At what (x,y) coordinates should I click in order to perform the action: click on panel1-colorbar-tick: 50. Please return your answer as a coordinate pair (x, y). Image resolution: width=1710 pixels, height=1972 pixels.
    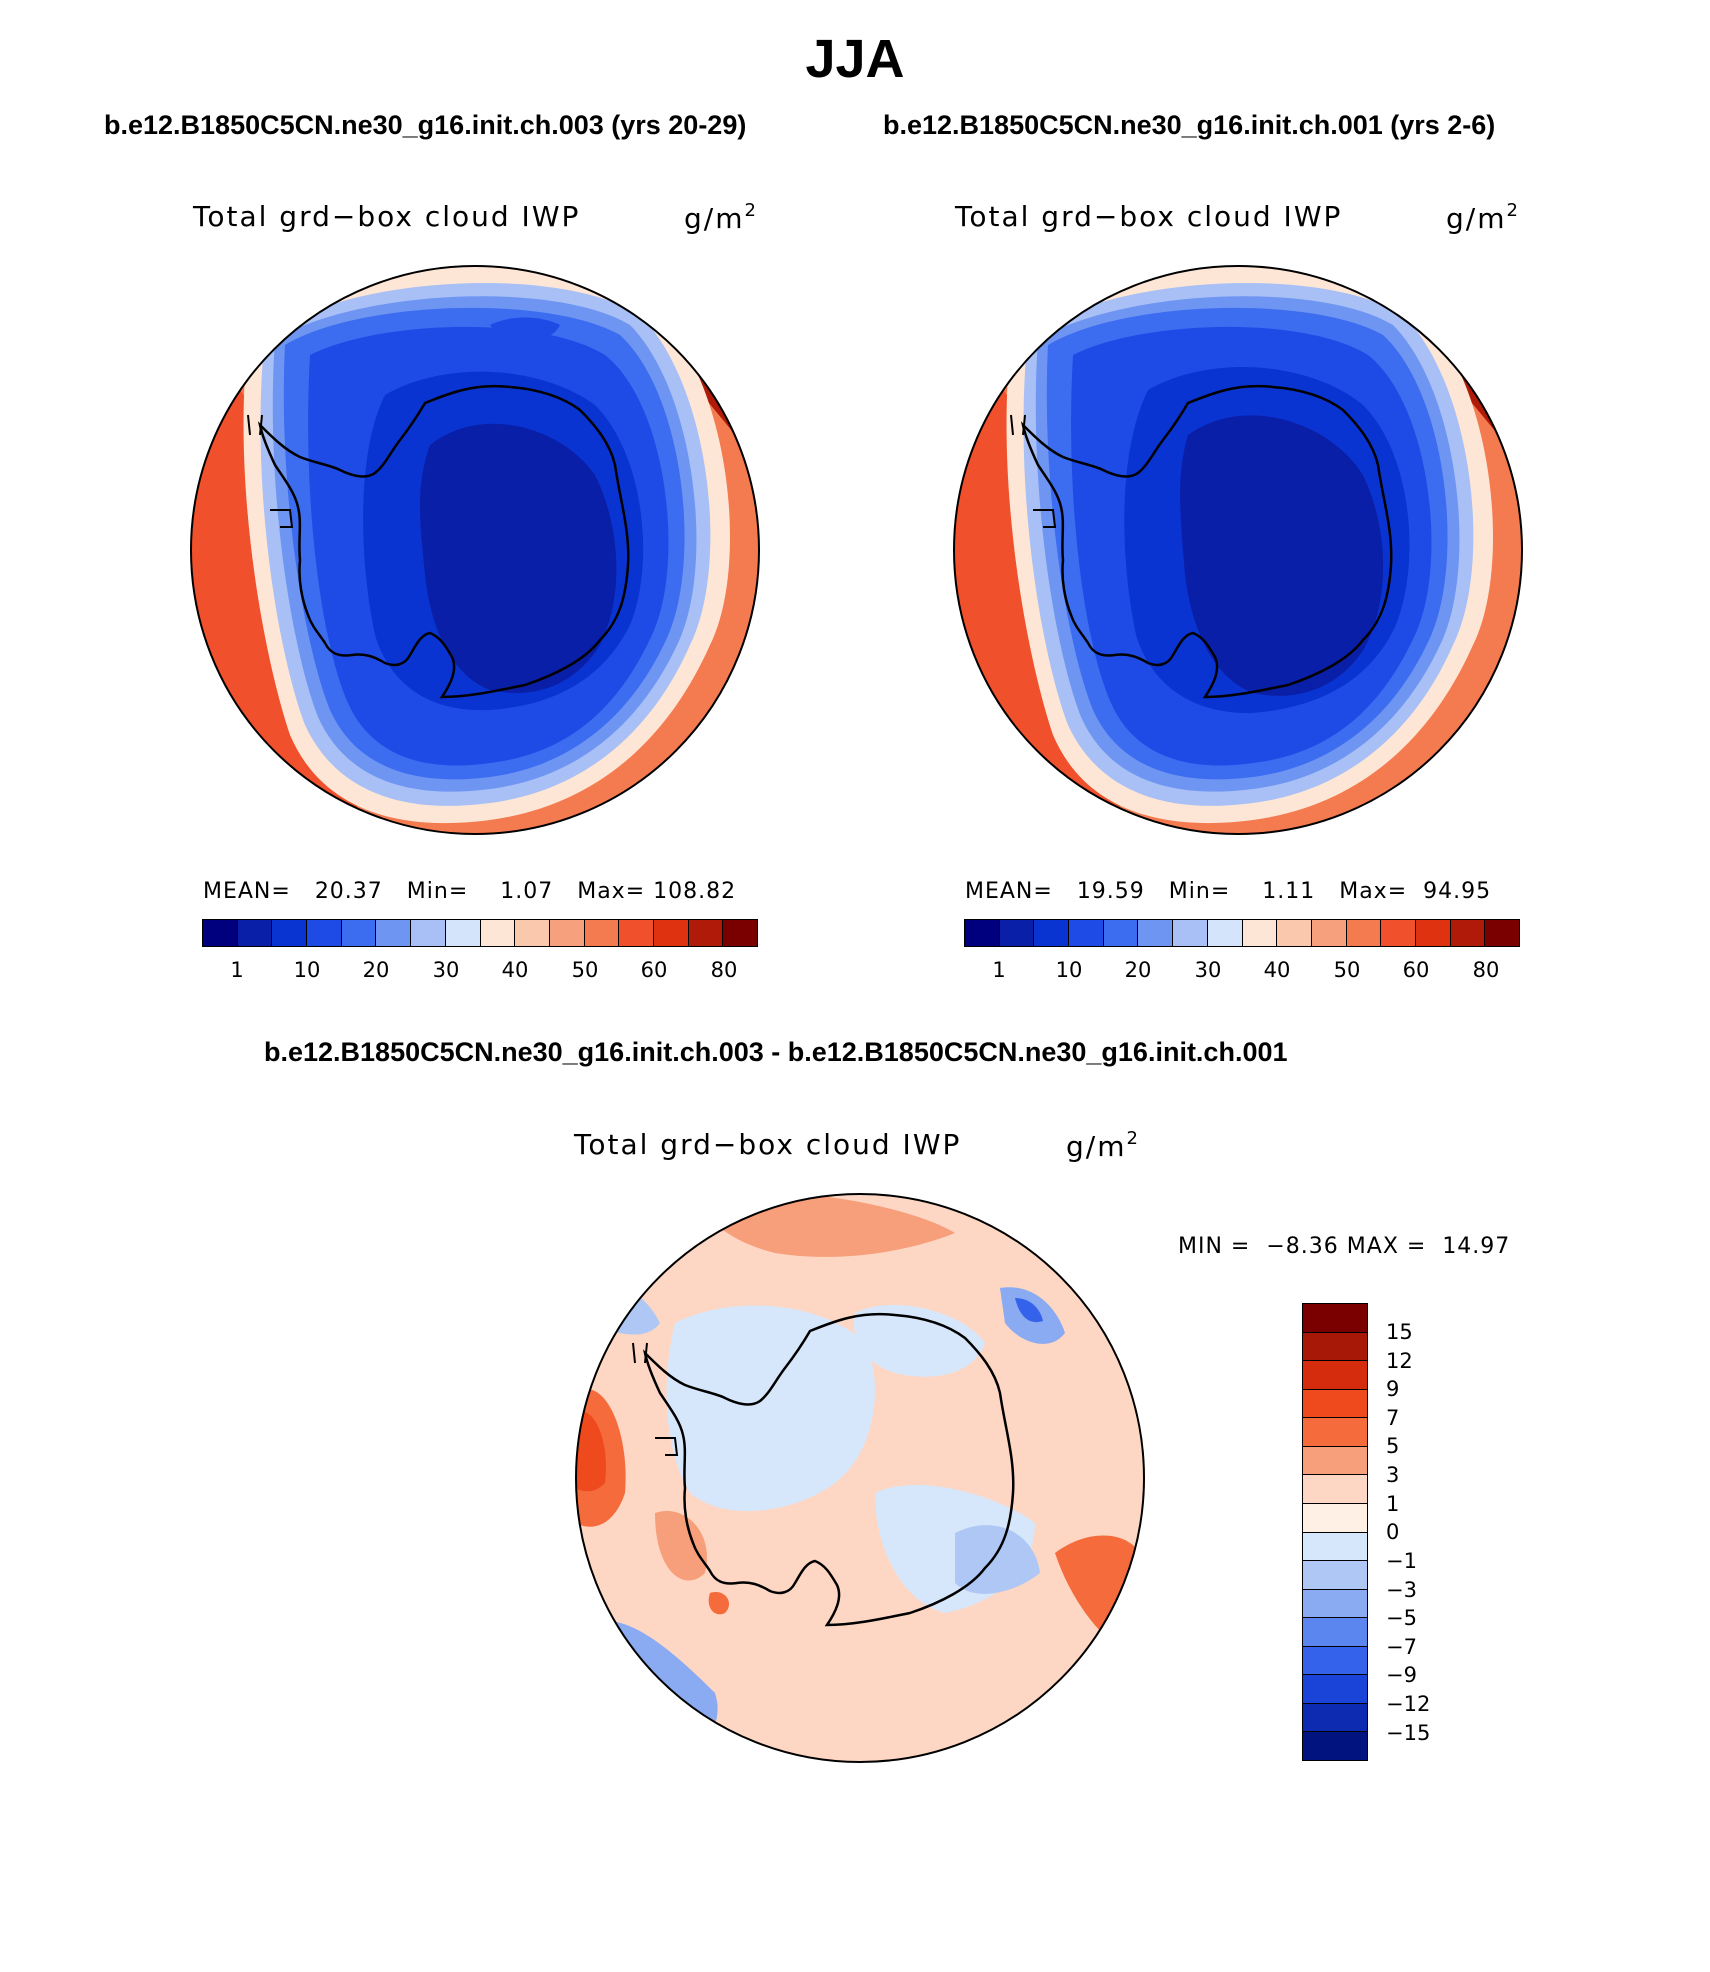
    Looking at the image, I should click on (585, 970).